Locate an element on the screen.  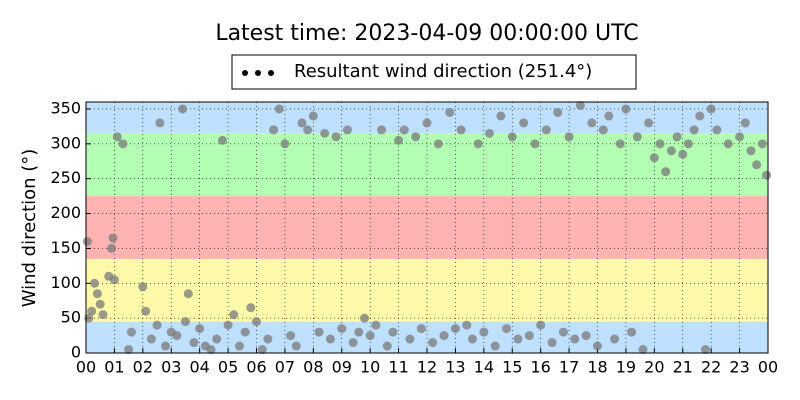
chart-title: Latest time: 2023-04-09 00:00:00 UTC is located at coordinates (426, 33).